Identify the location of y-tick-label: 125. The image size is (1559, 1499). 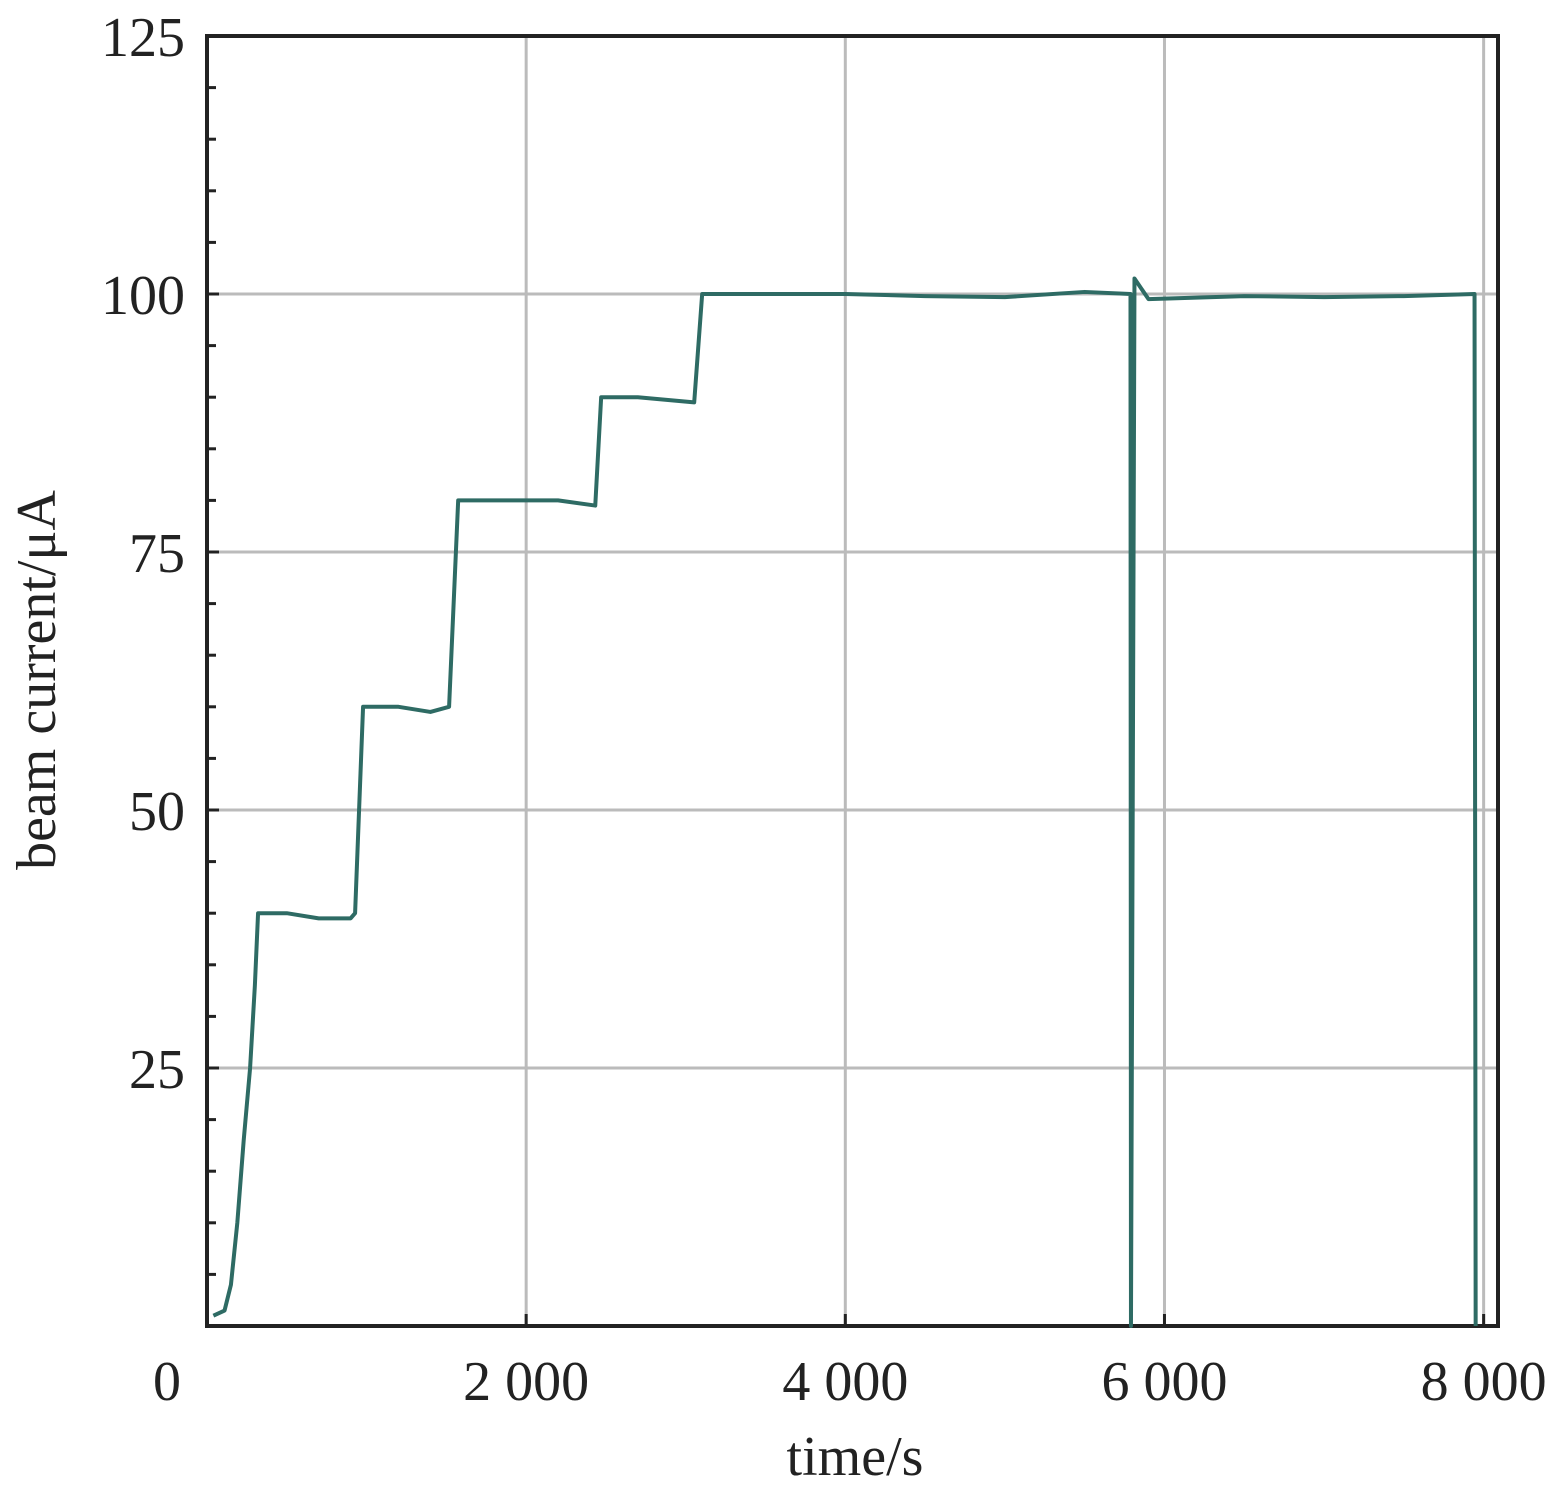
(143, 38).